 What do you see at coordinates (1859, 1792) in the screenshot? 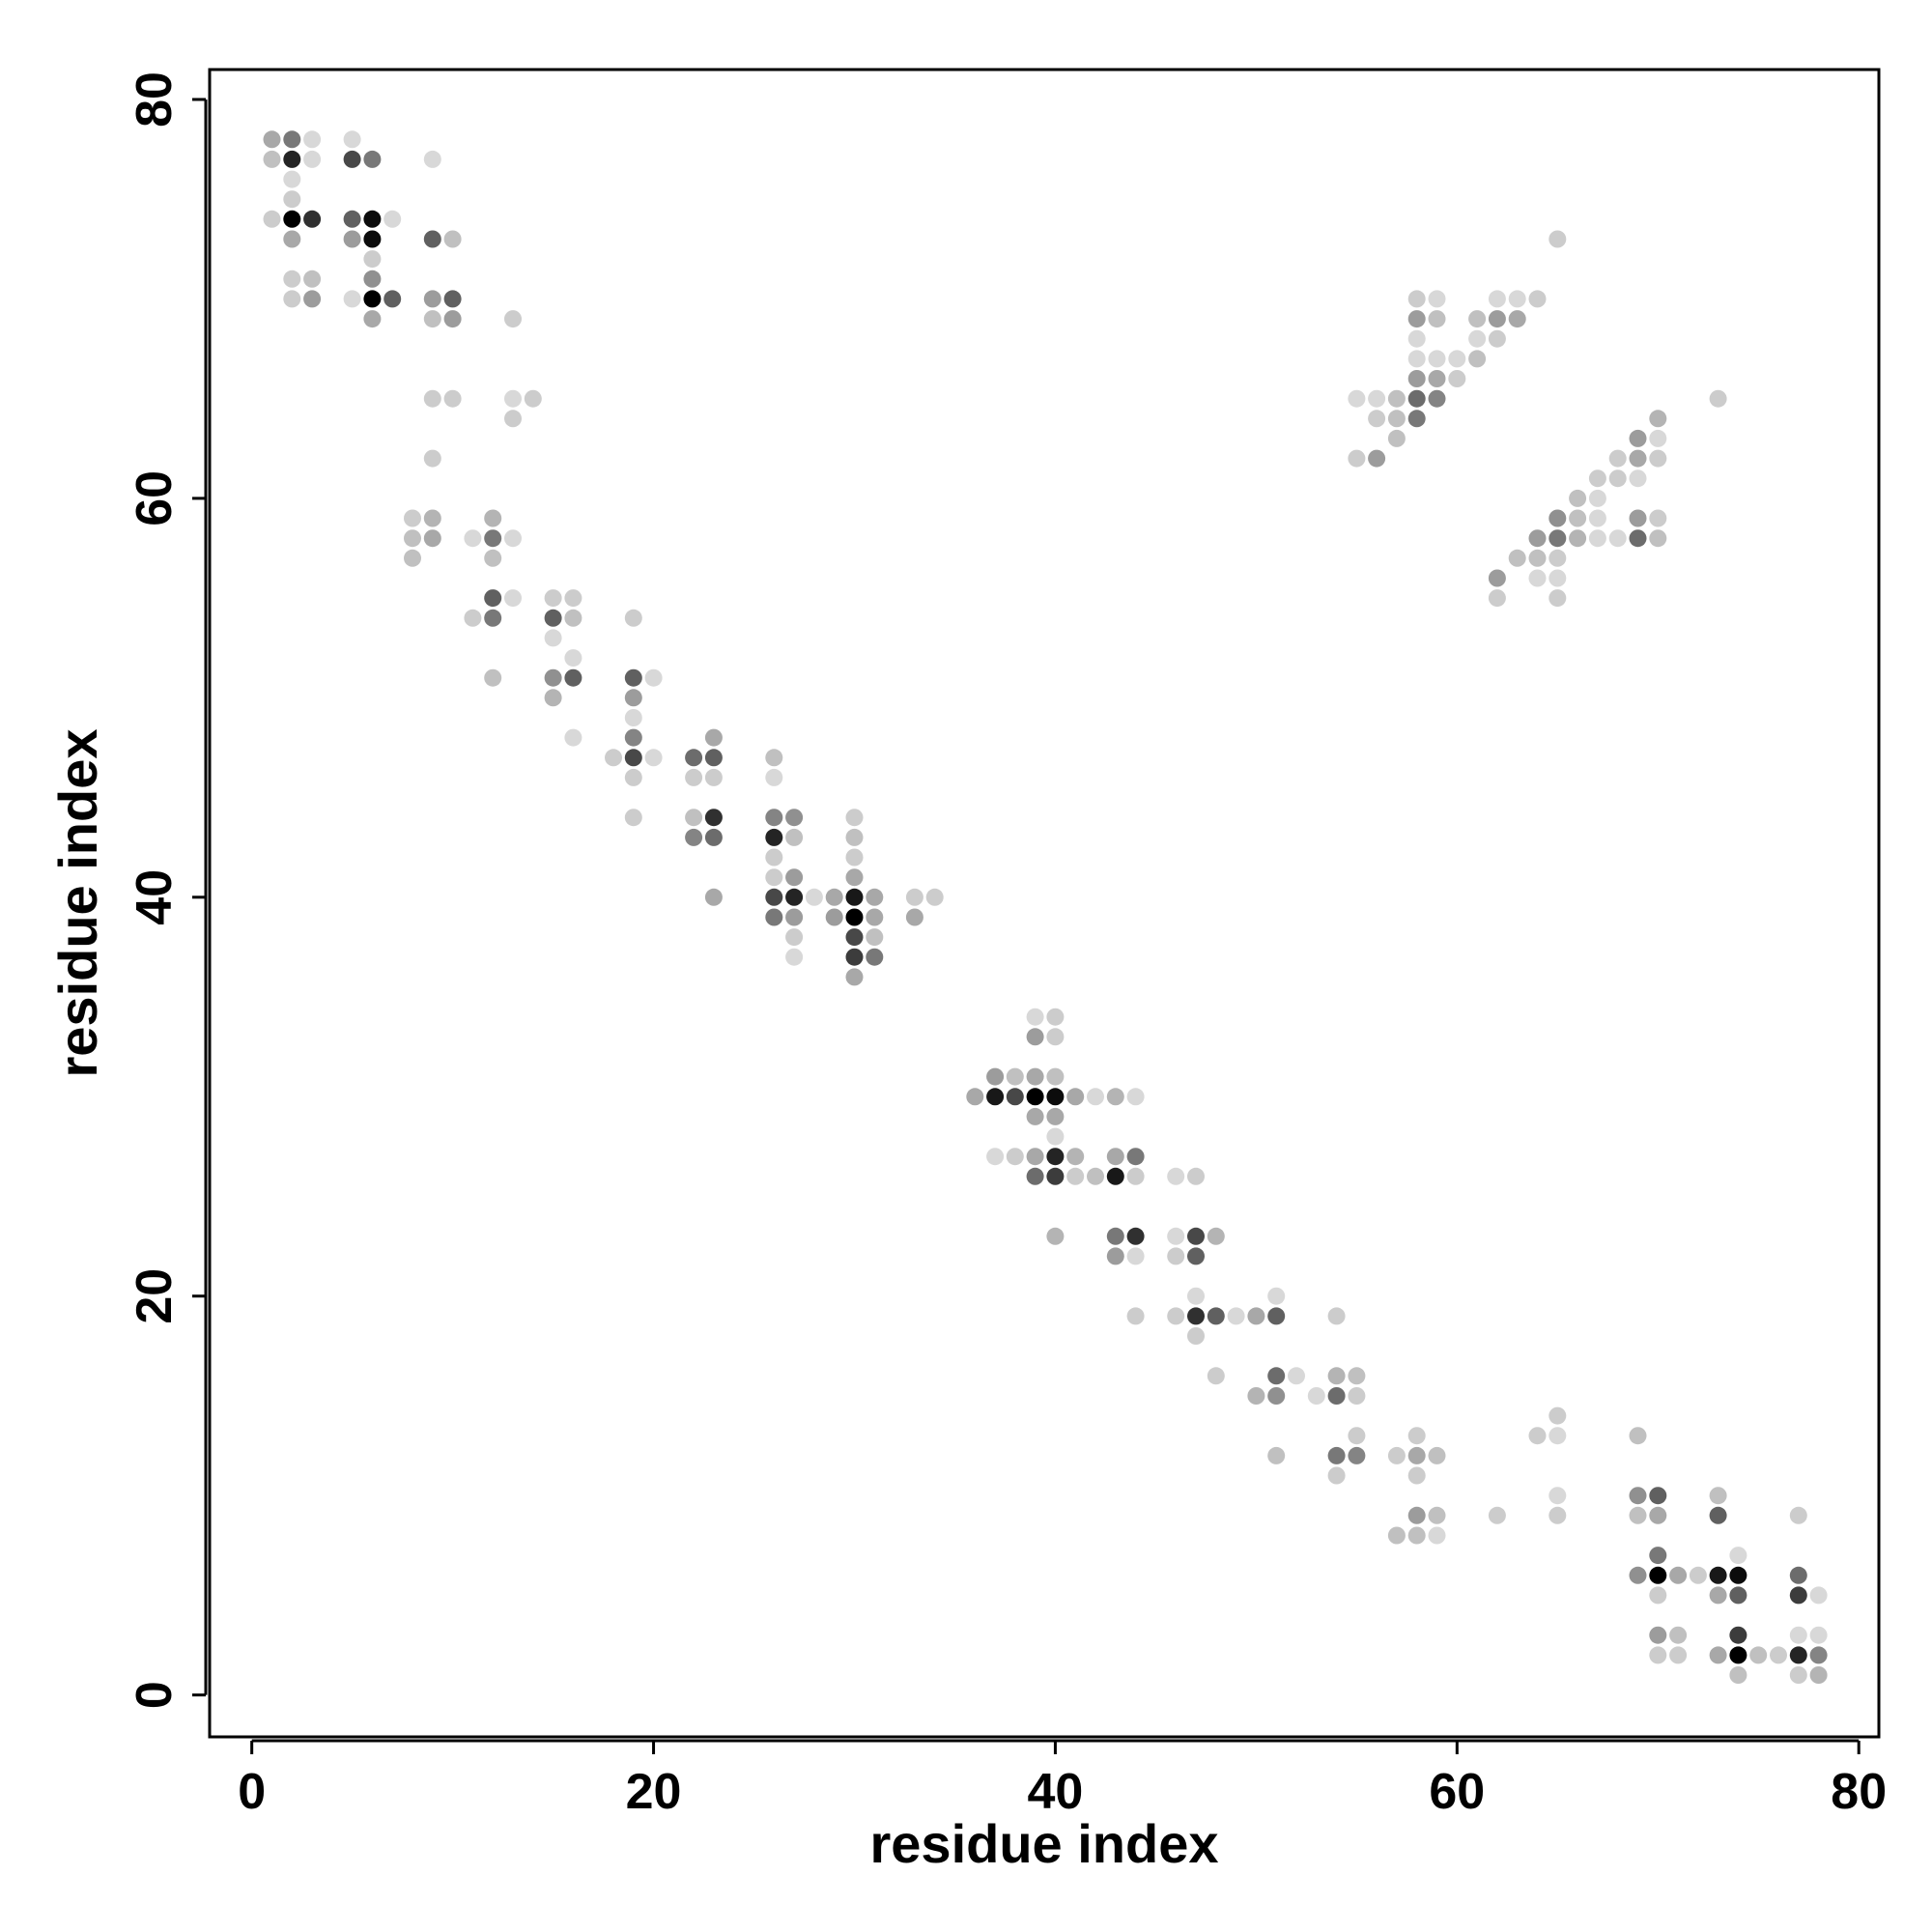
I see `x-tick-label: 80` at bounding box center [1859, 1792].